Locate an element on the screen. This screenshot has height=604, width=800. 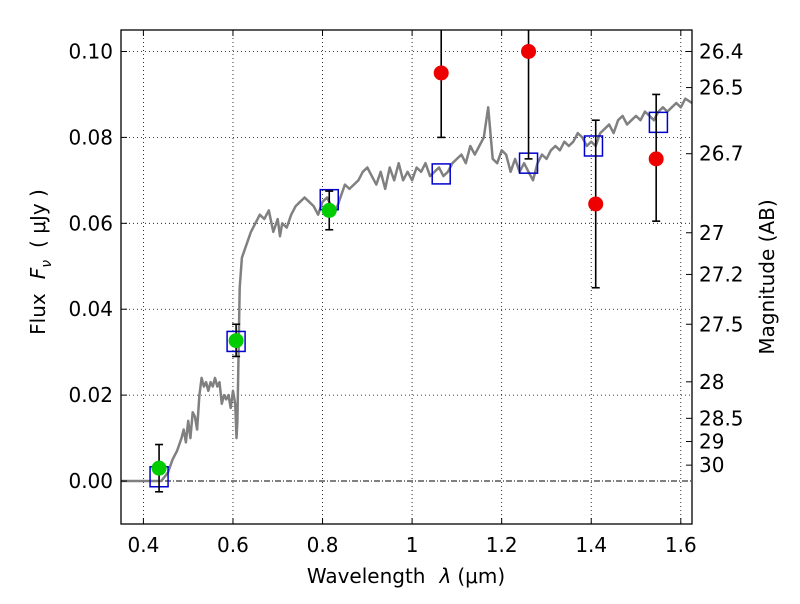
x-tick-label: 0.8 is located at coordinates (323, 545).